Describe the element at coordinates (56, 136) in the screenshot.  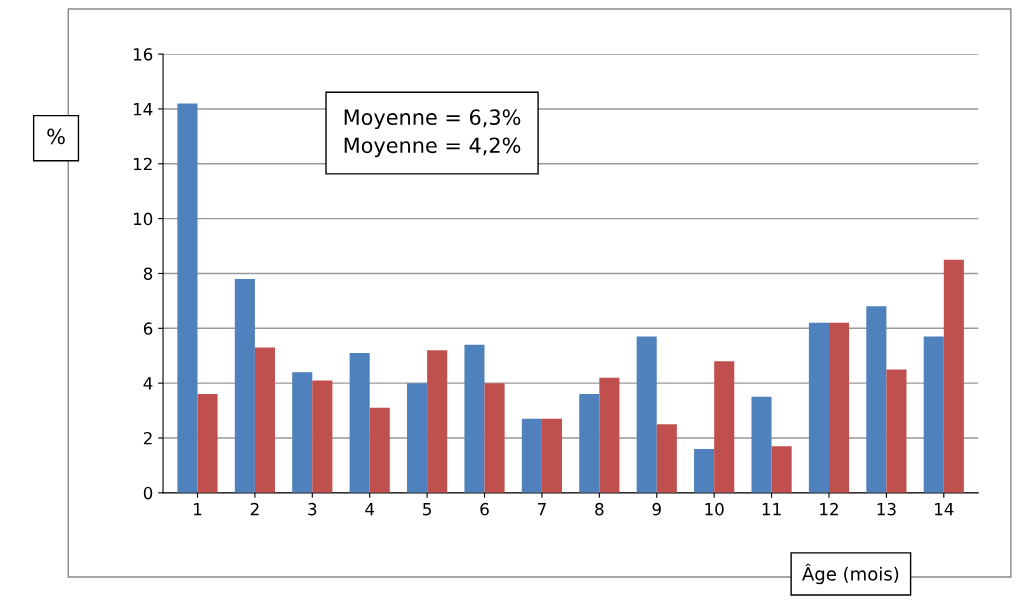
I see `y-axis-title: %` at that location.